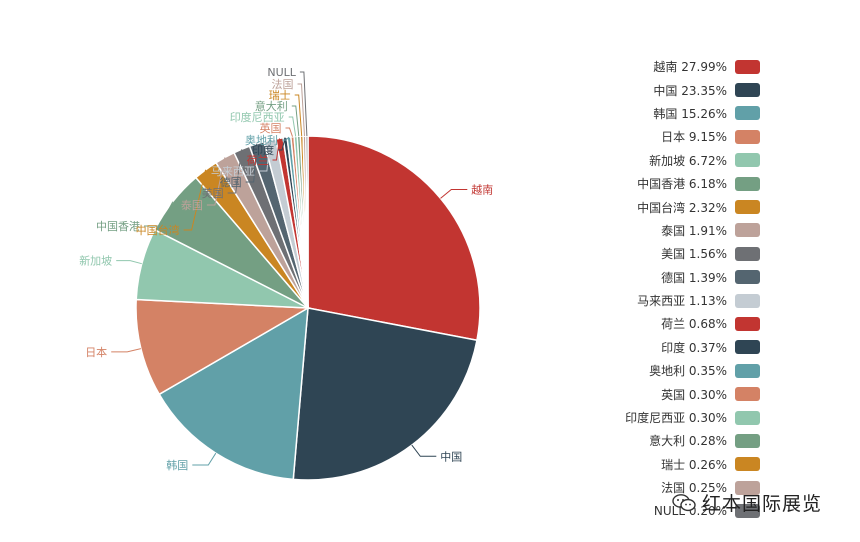 Image resolution: width=860 pixels, height=542 pixels. What do you see at coordinates (177, 465) in the screenshot?
I see `slice-label-2: 韩国` at bounding box center [177, 465].